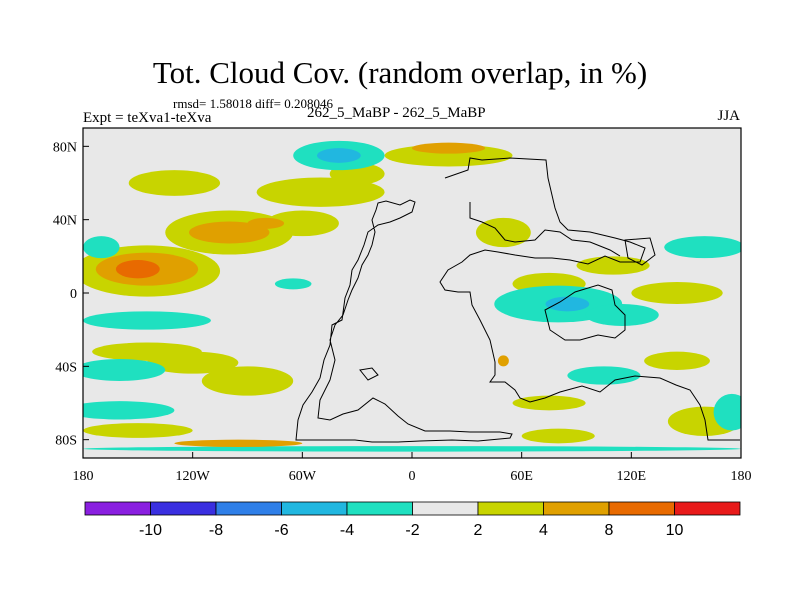 The image size is (800, 600). I want to click on colorbar: -10 -8 -6 -4 -2 2 4 8 10, so click(412, 520).